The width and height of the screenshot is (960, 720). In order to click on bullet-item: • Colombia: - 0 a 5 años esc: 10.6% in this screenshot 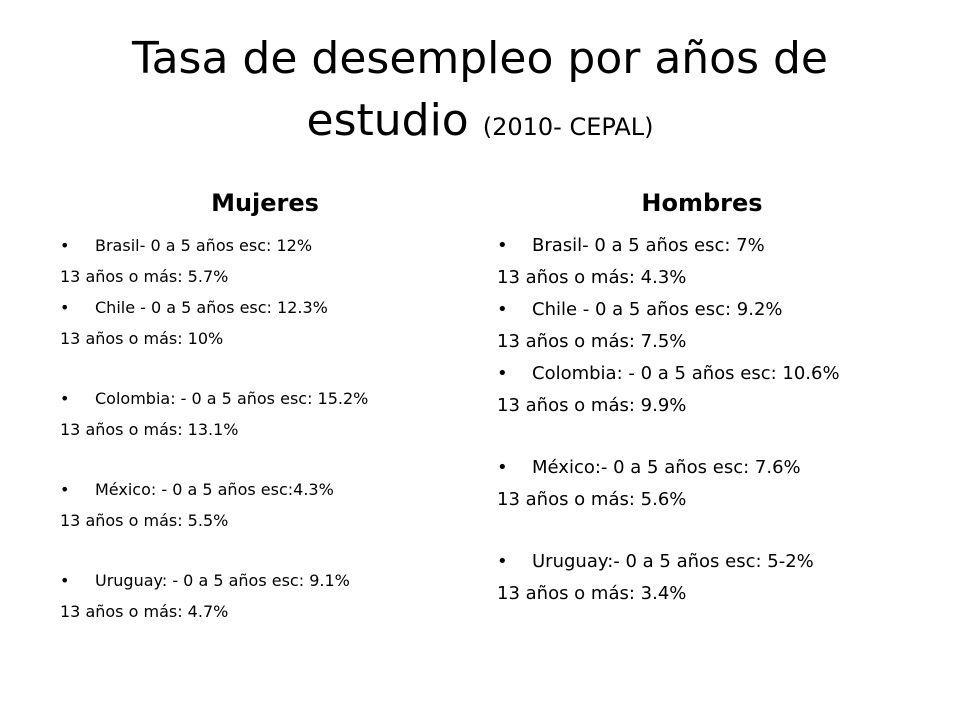, I will do `click(717, 374)`.